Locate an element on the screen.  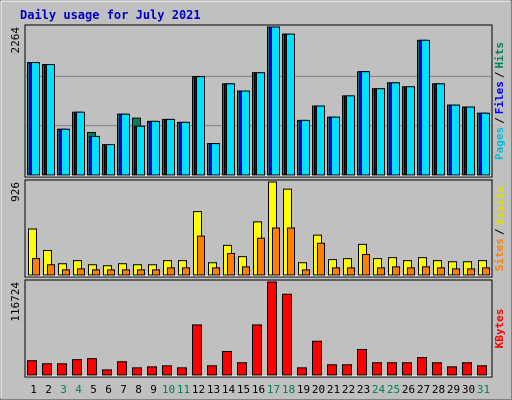
x-tick-label: 6 is located at coordinates (108, 389).